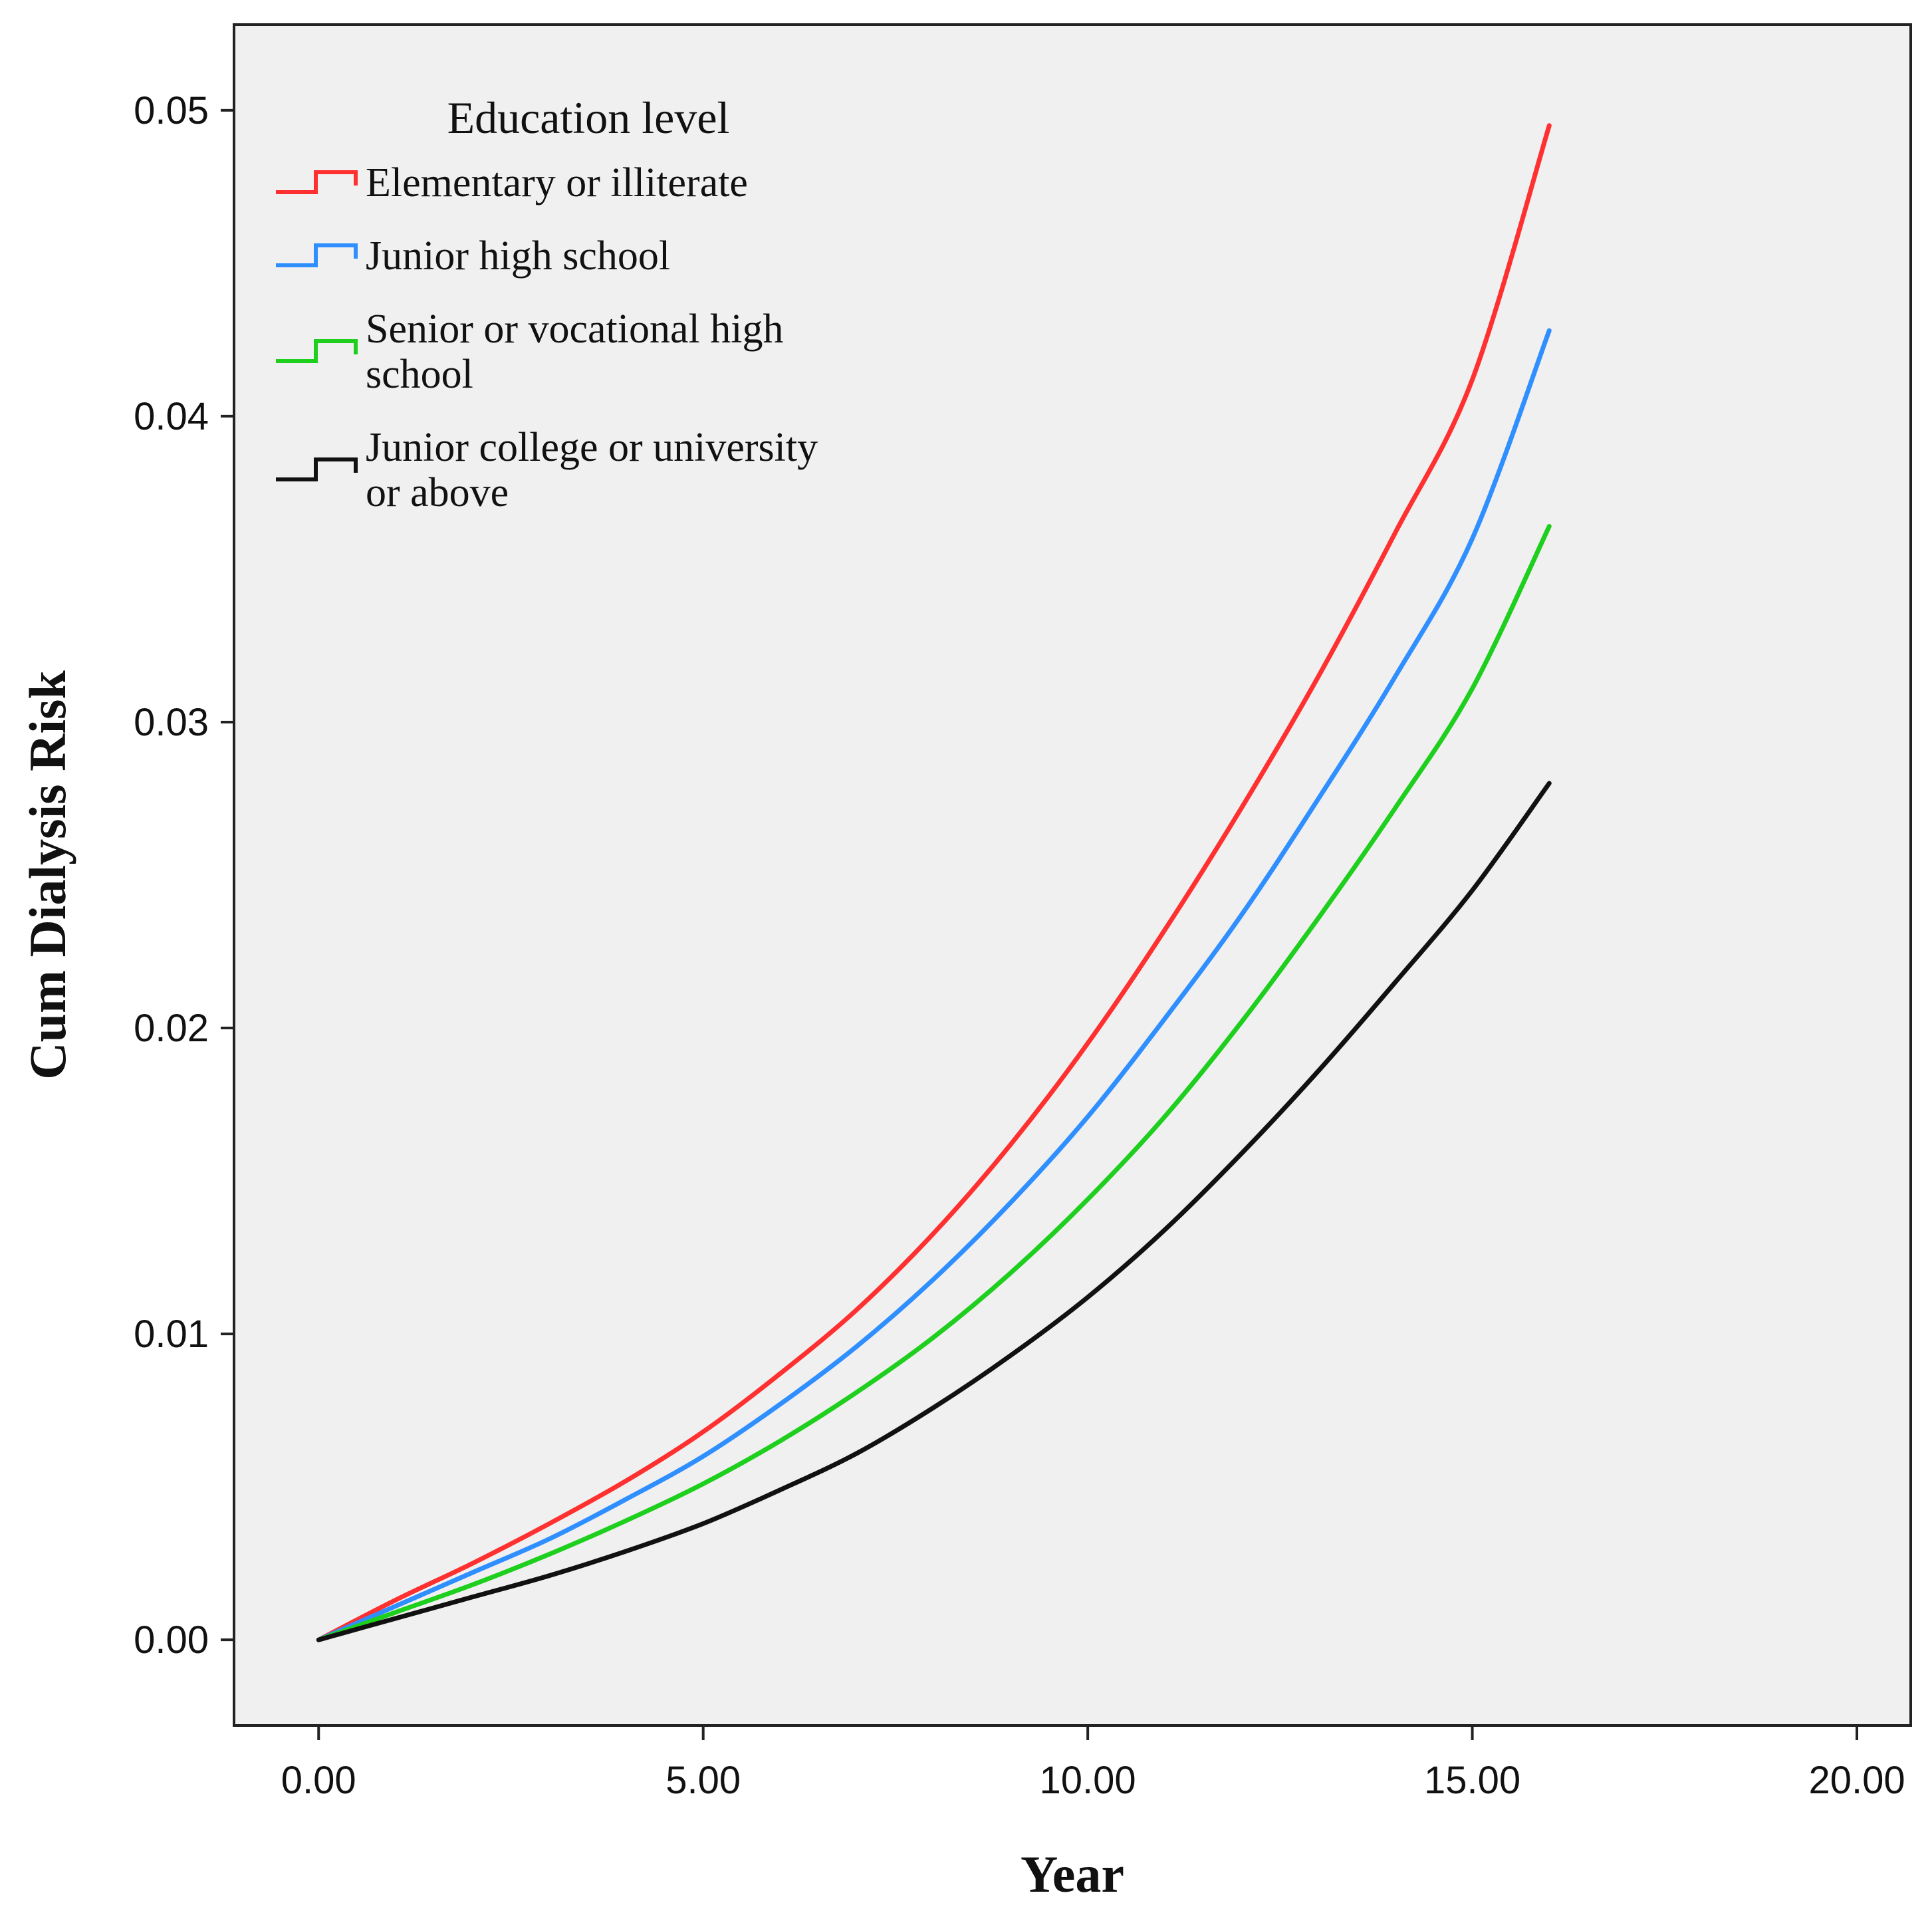  I want to click on x-axis: 0.00 5.00 10.00 15.00 20.00, so click(1093, 1763).